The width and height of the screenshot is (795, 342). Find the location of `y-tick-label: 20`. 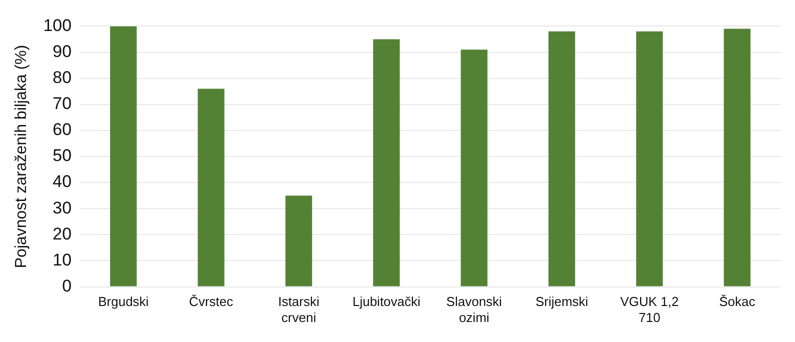

y-tick-label: 20 is located at coordinates (62, 234).